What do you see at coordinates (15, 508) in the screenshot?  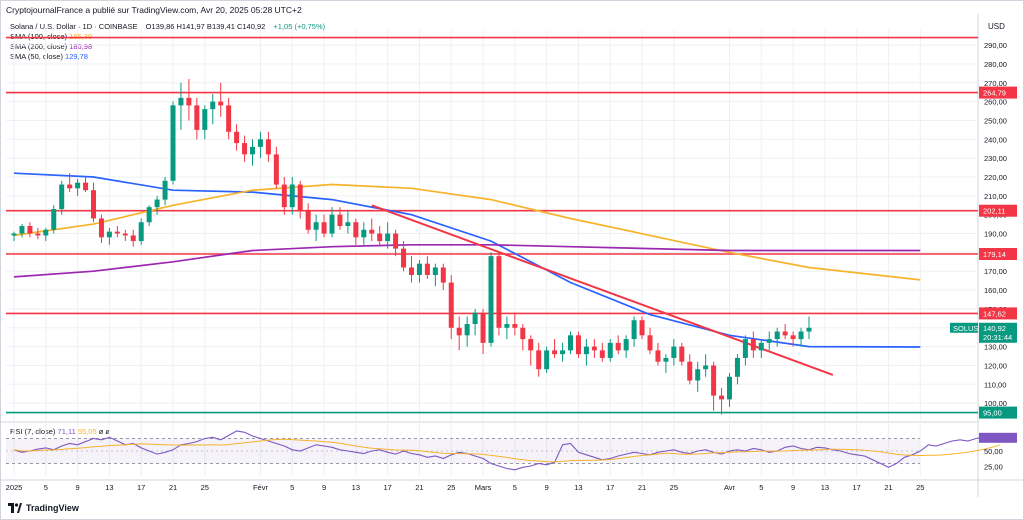 I see `tradingview-logo-icon` at bounding box center [15, 508].